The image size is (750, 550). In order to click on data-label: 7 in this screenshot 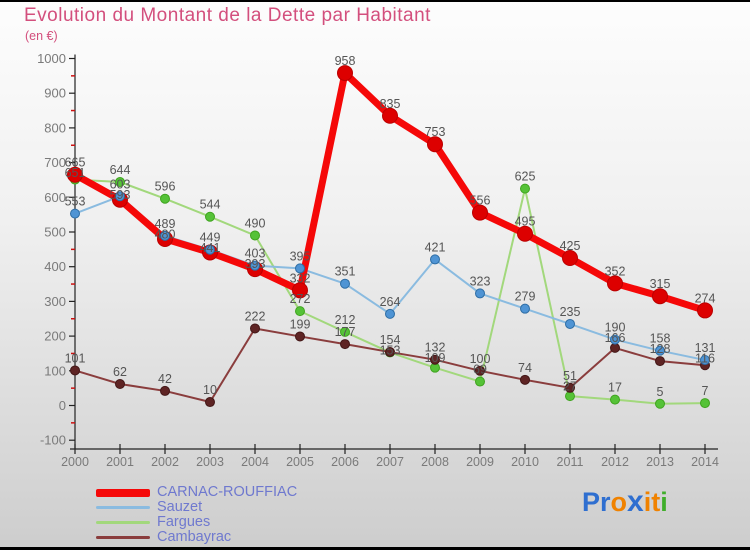, I will do `click(705, 391)`.